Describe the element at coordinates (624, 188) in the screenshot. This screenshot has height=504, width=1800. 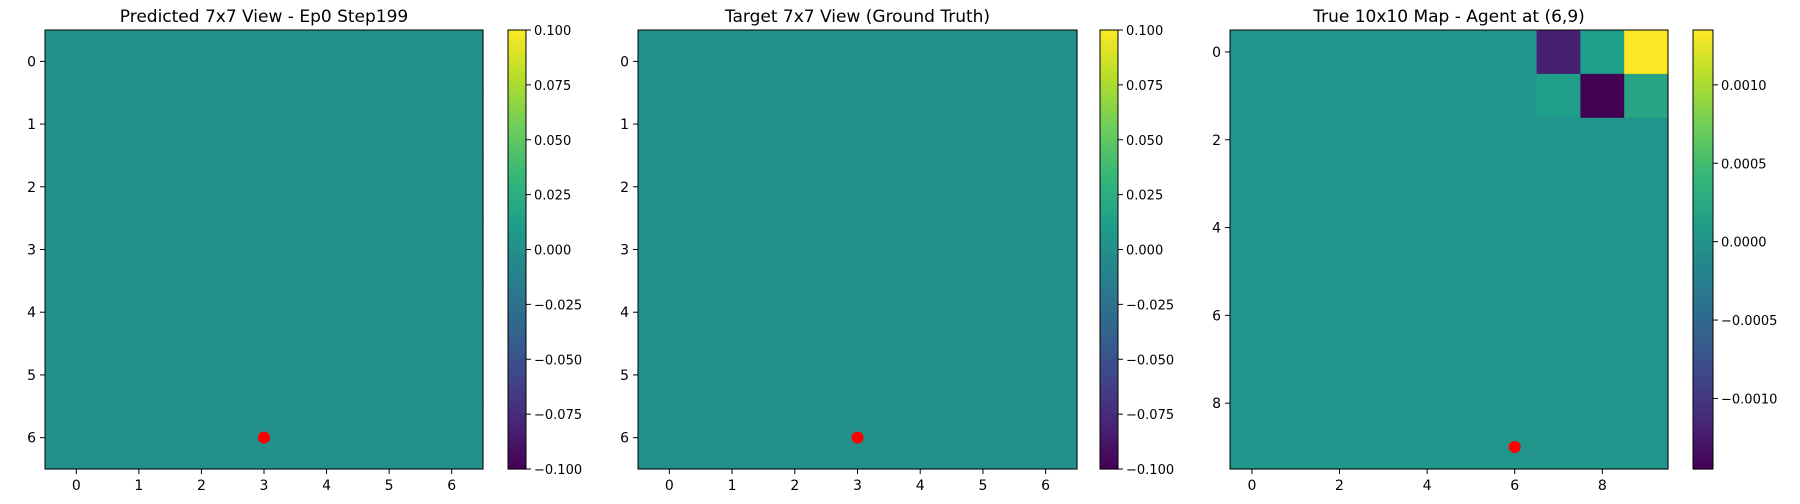
I see `y-tick-label: 2` at that location.